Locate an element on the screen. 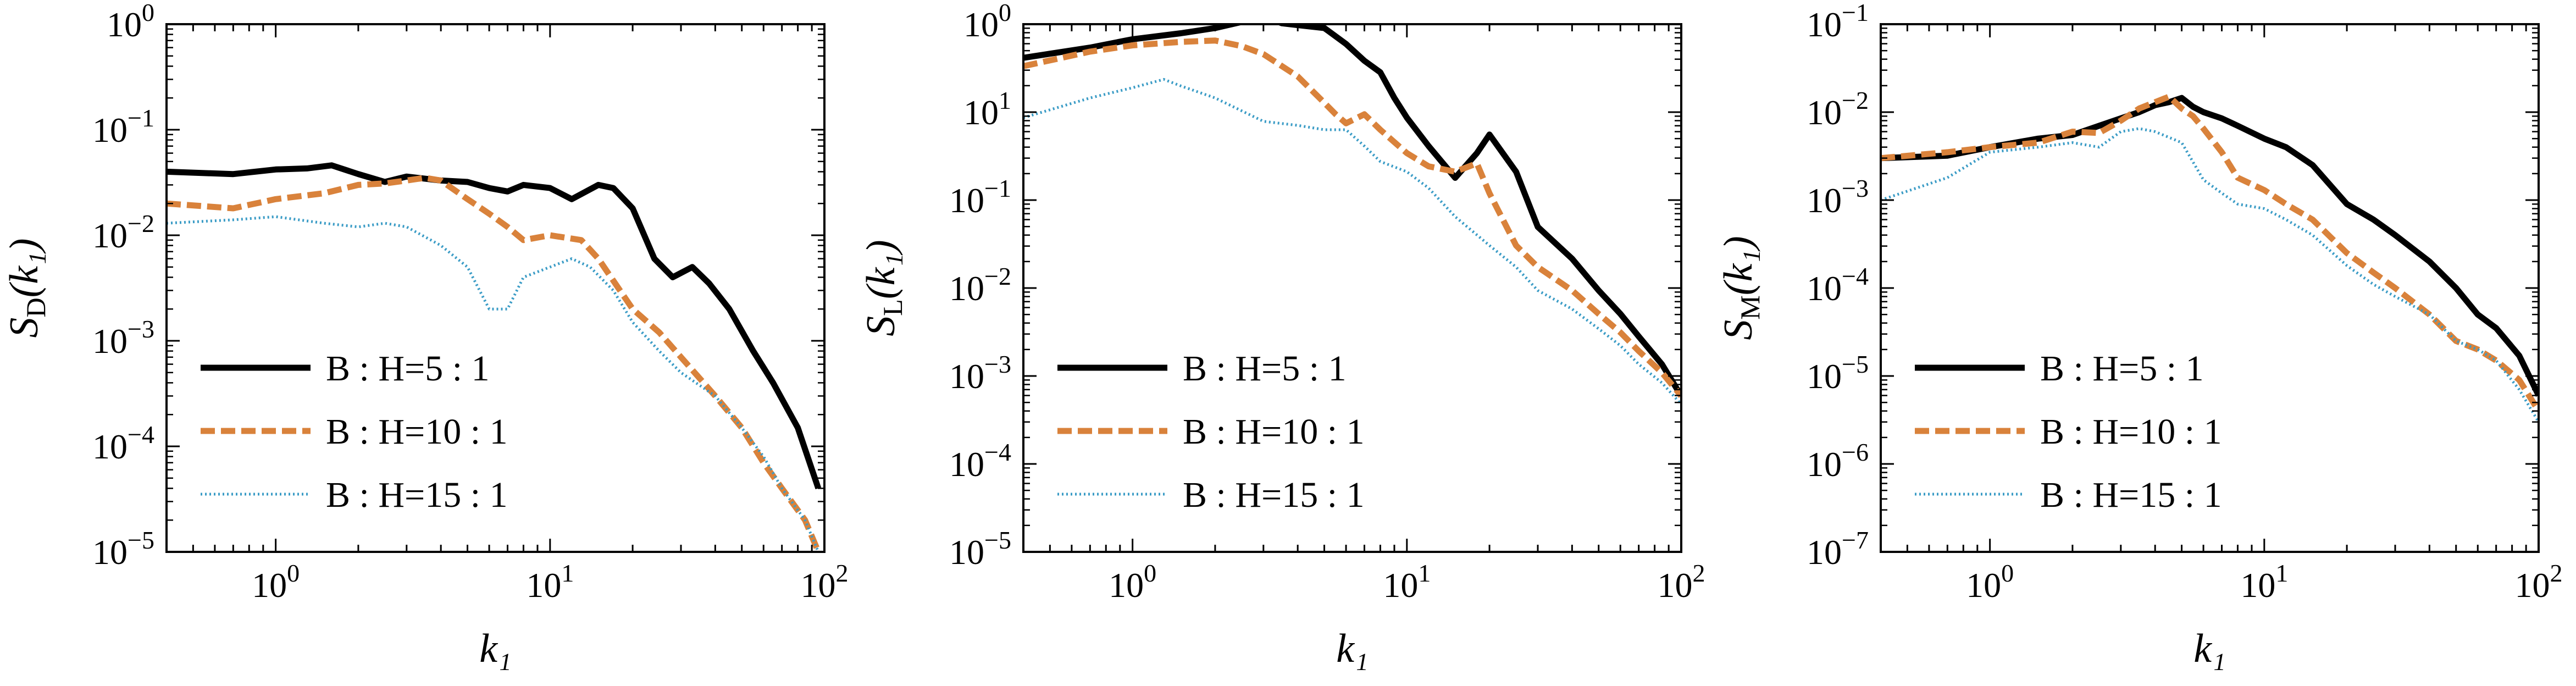 This screenshot has height=686, width=2576. y-axis-label: SM(k₁) is located at coordinates (1740, 288).